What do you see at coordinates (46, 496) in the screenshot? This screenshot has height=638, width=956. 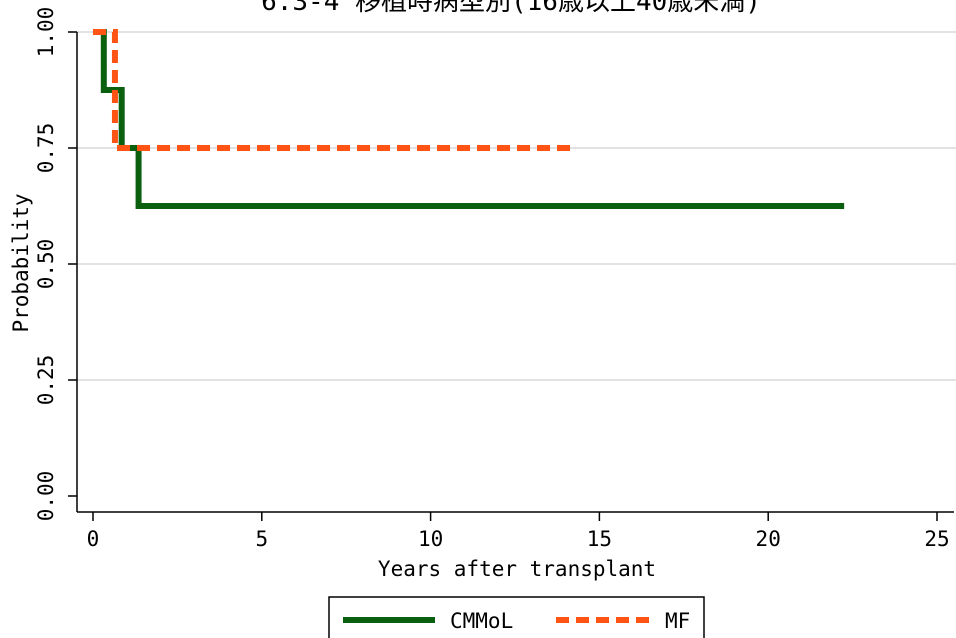 I see `y-tick-label: 0.00` at bounding box center [46, 496].